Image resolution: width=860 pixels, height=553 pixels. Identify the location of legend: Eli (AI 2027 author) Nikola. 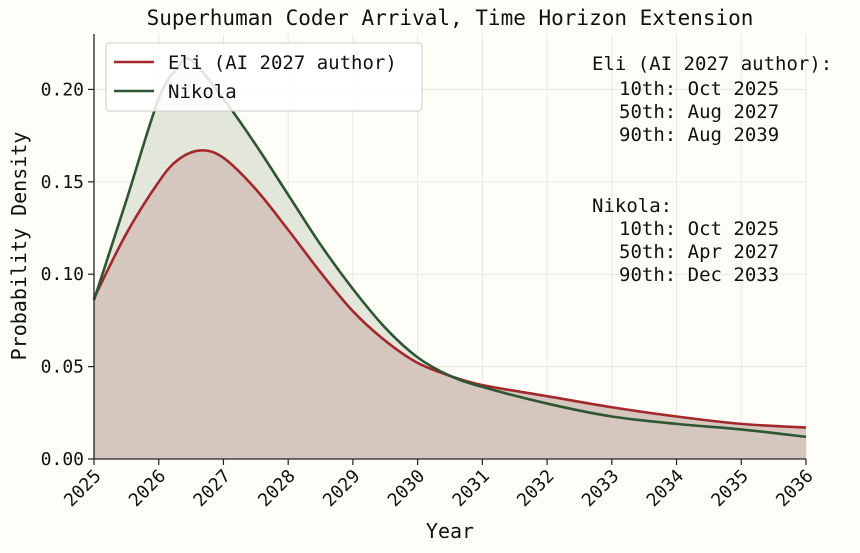
(264, 77).